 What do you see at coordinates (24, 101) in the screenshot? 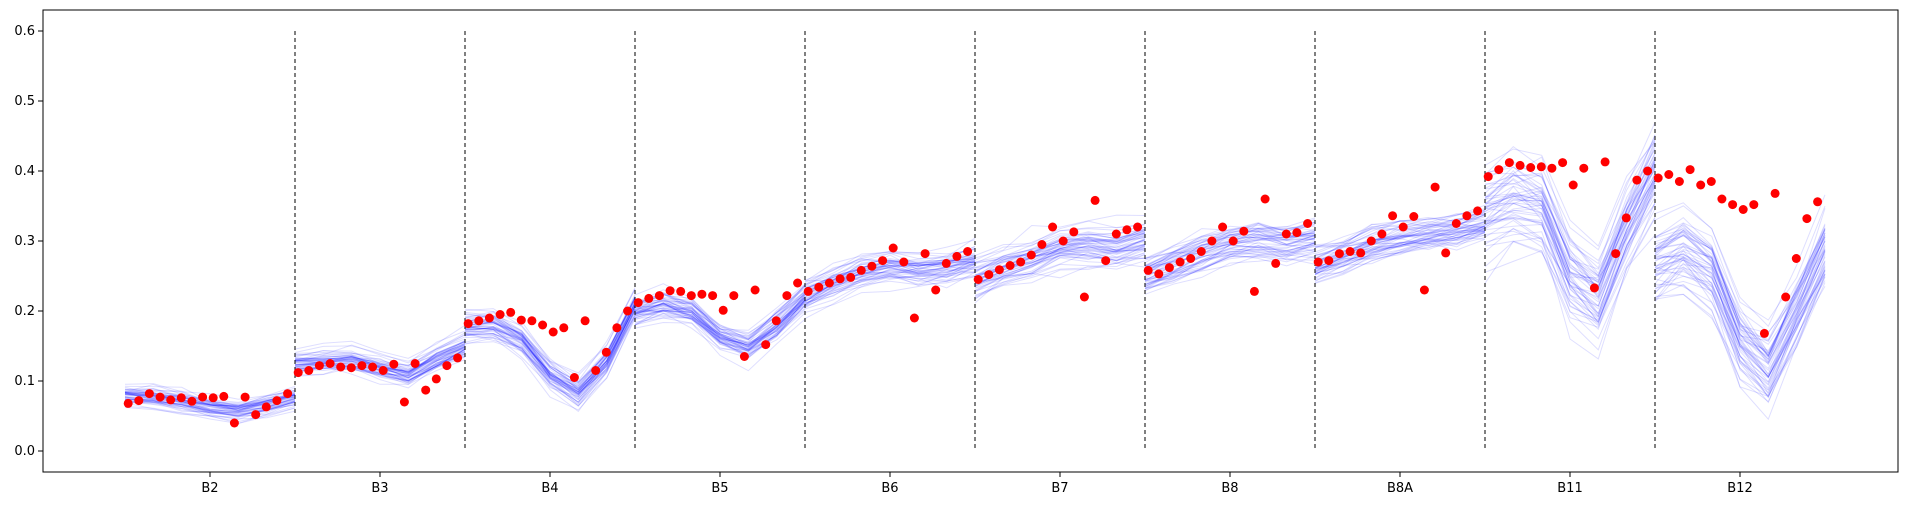
I see `y-tick-label: 0.5` at bounding box center [24, 101].